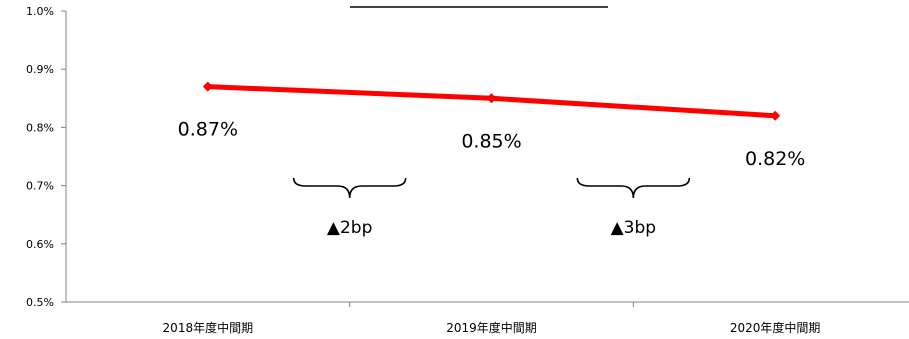 The height and width of the screenshot is (339, 909). Describe the element at coordinates (208, 327) in the screenshot. I see `x-tick-label: 2018年度中間期` at that location.